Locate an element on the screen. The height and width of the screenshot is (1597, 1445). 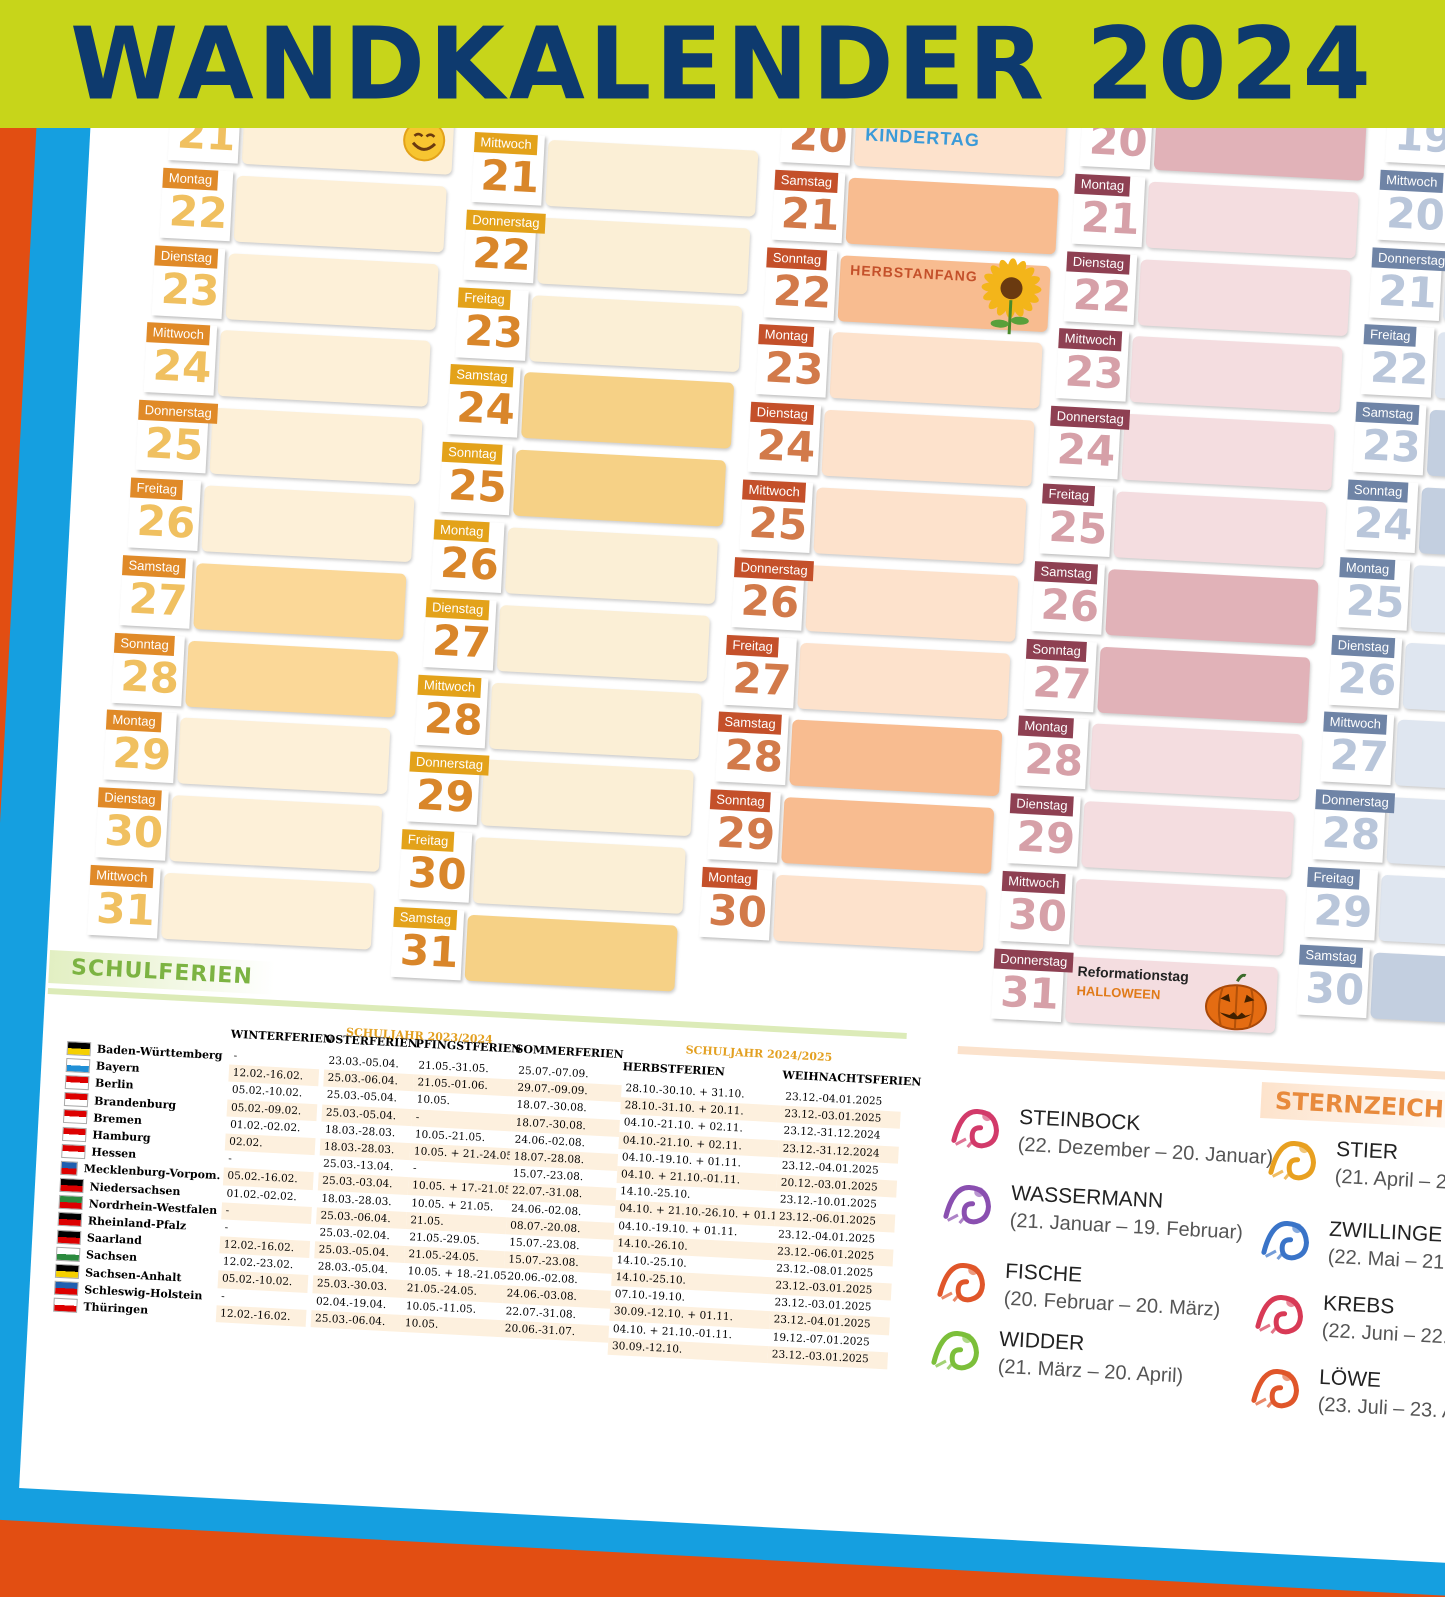
state-flag-icon is located at coordinates (67, 1271).